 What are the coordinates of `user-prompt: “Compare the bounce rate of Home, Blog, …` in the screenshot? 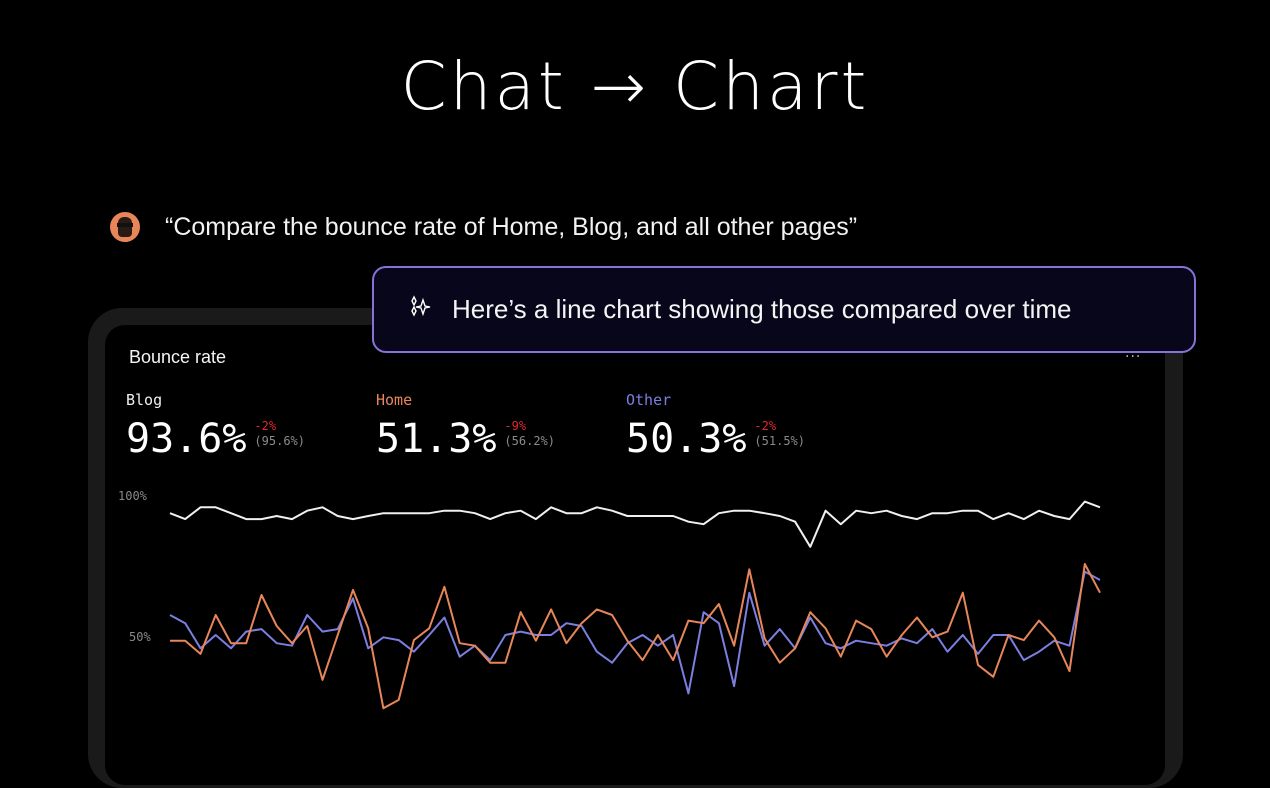 It's located at (483, 227).